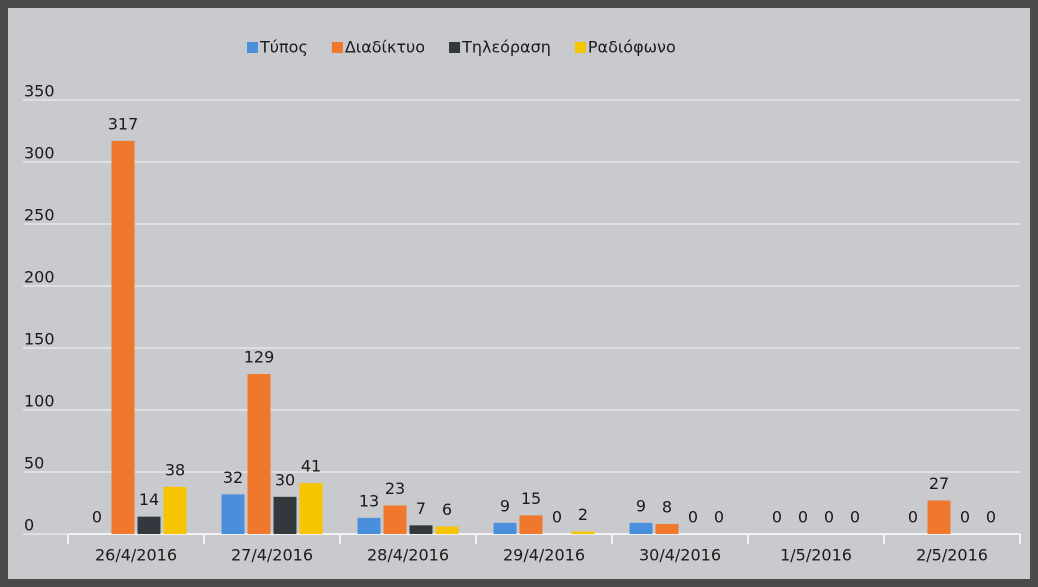 This screenshot has width=1038, height=587. What do you see at coordinates (39, 339) in the screenshot?
I see `y-tick-label: 150` at bounding box center [39, 339].